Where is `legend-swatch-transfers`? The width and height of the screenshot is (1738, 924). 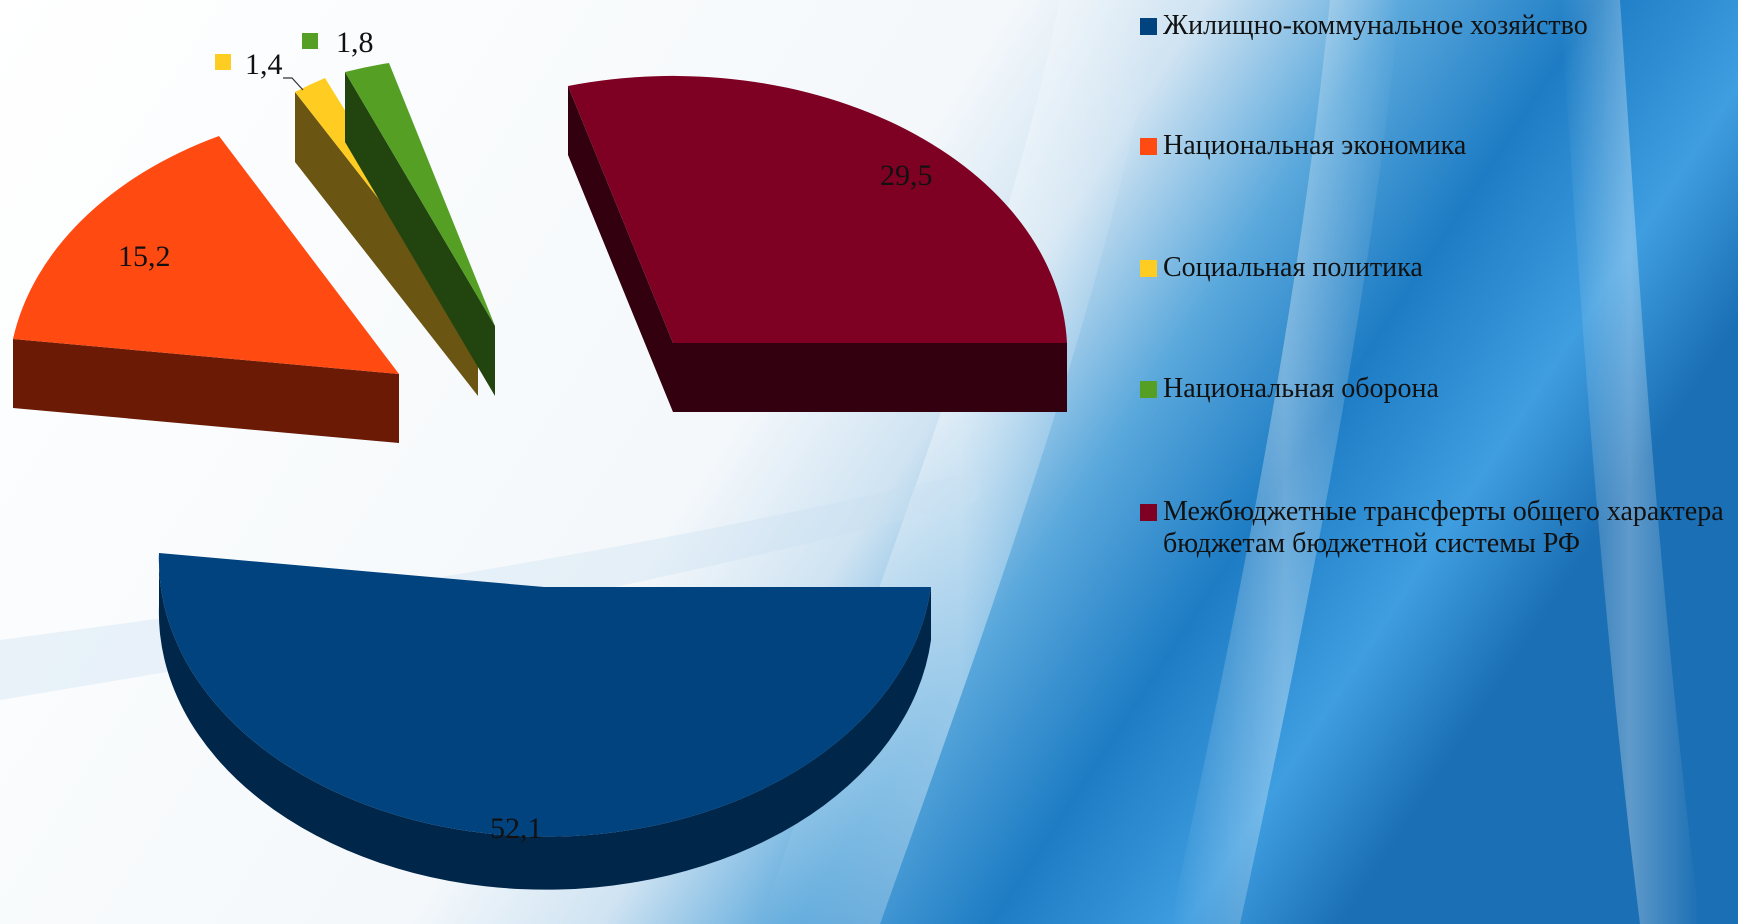
legend-swatch-transfers is located at coordinates (1148, 512).